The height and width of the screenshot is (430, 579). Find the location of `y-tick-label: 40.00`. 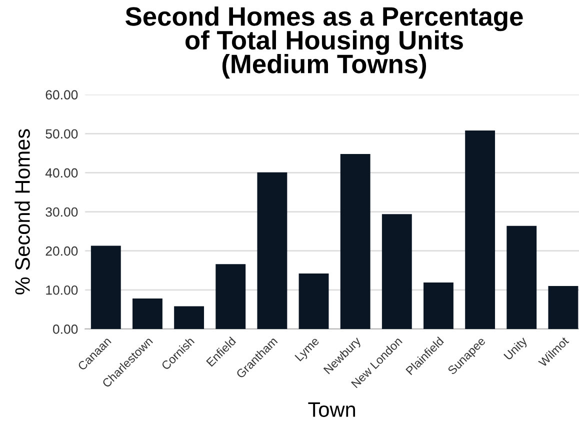

y-tick-label: 40.00 is located at coordinates (61, 173).